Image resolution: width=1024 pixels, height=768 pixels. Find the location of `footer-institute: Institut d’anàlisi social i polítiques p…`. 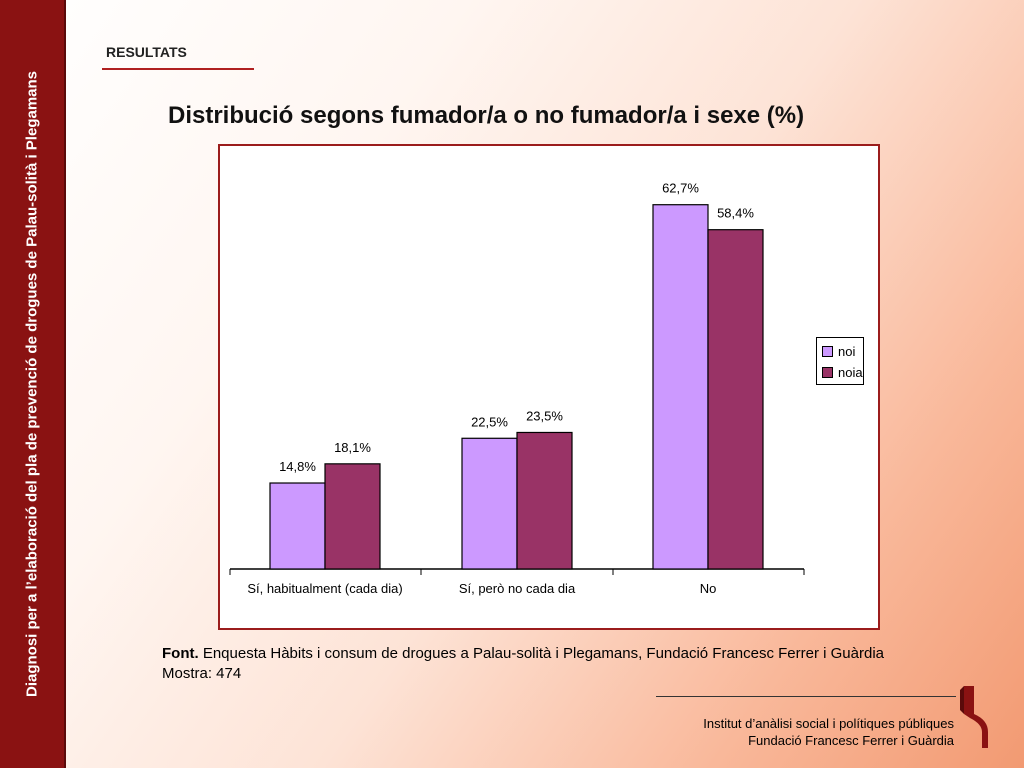

footer-institute: Institut d’anàlisi social i polítiques p… is located at coordinates (828, 723).